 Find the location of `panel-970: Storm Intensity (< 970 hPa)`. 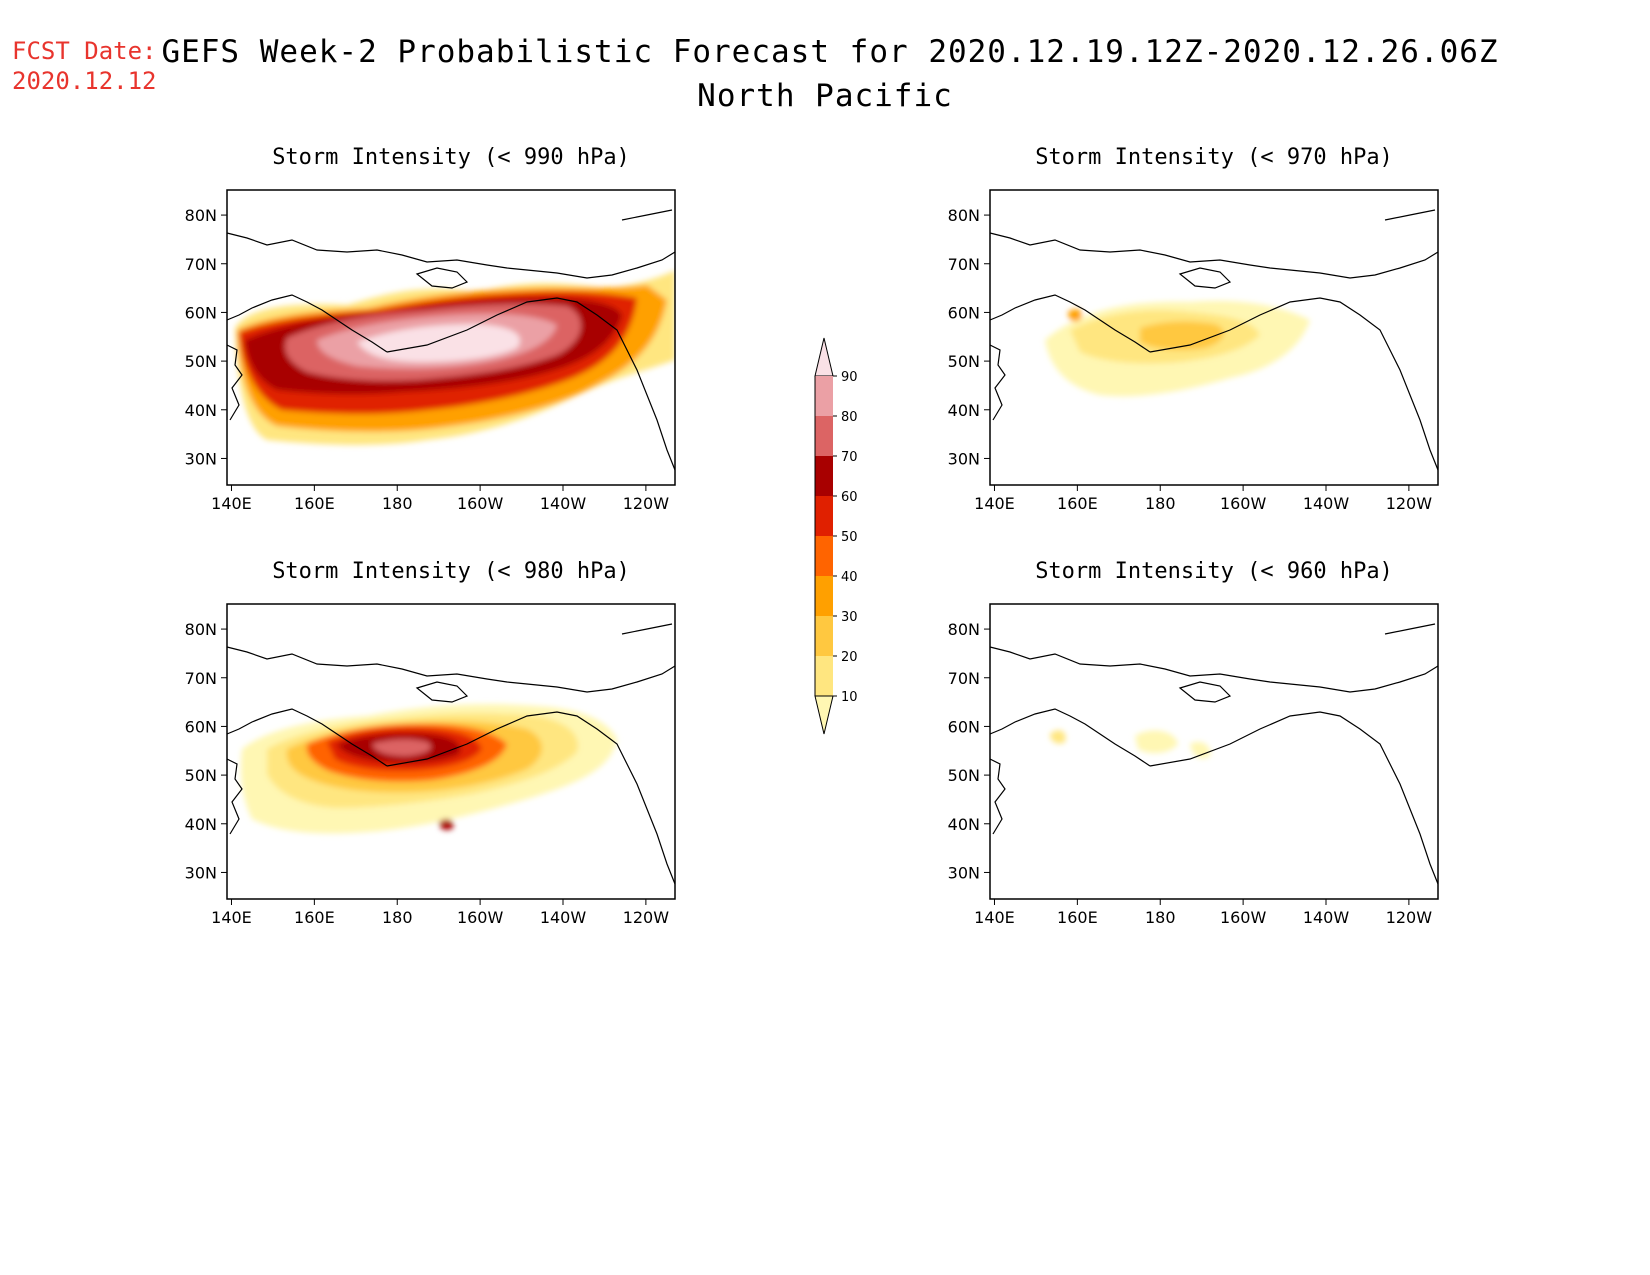

panel-970: Storm Intensity (< 970 hPa) is located at coordinates (1214, 315).